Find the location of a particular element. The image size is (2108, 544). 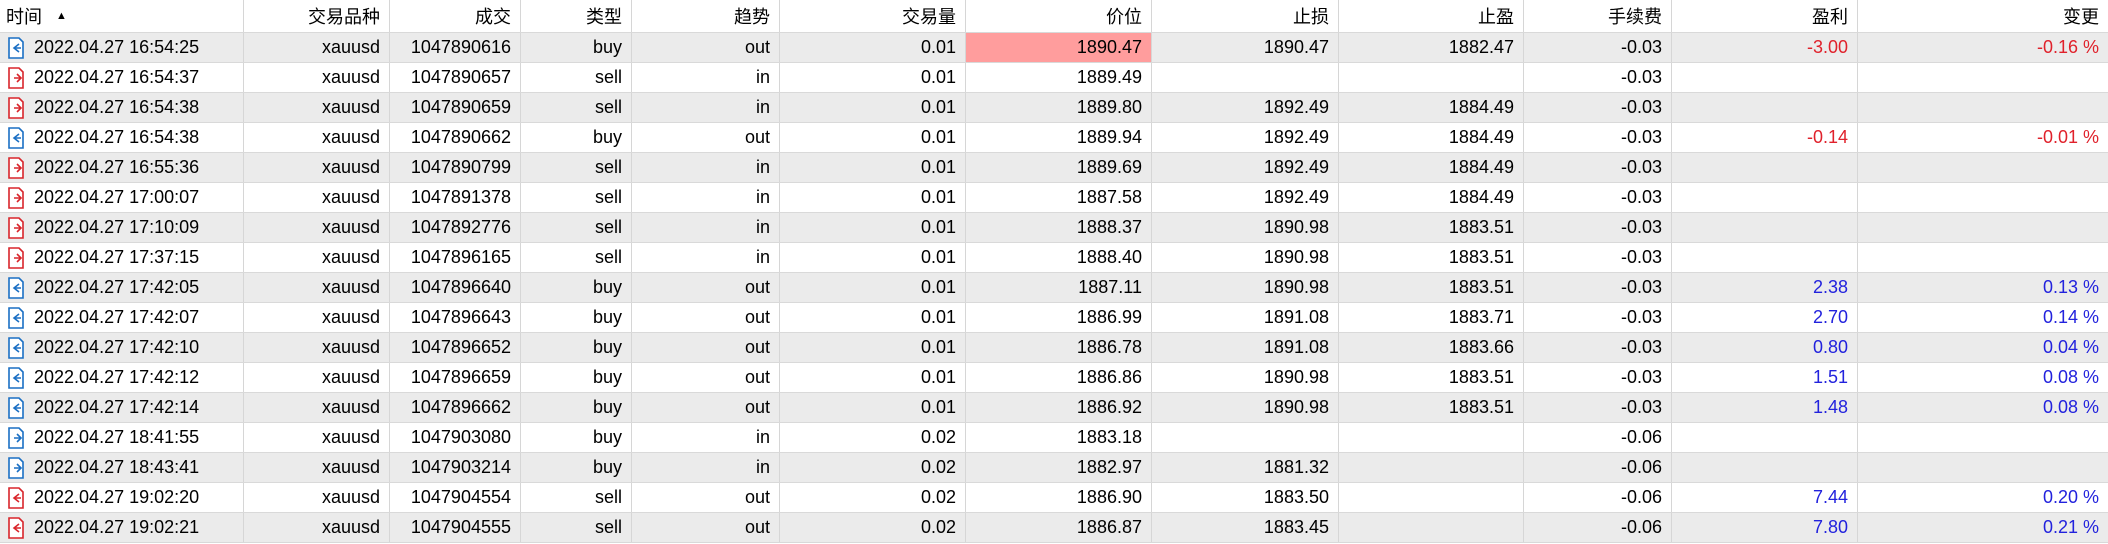

column-header-time: 时间 ▲ is located at coordinates (122, 16).